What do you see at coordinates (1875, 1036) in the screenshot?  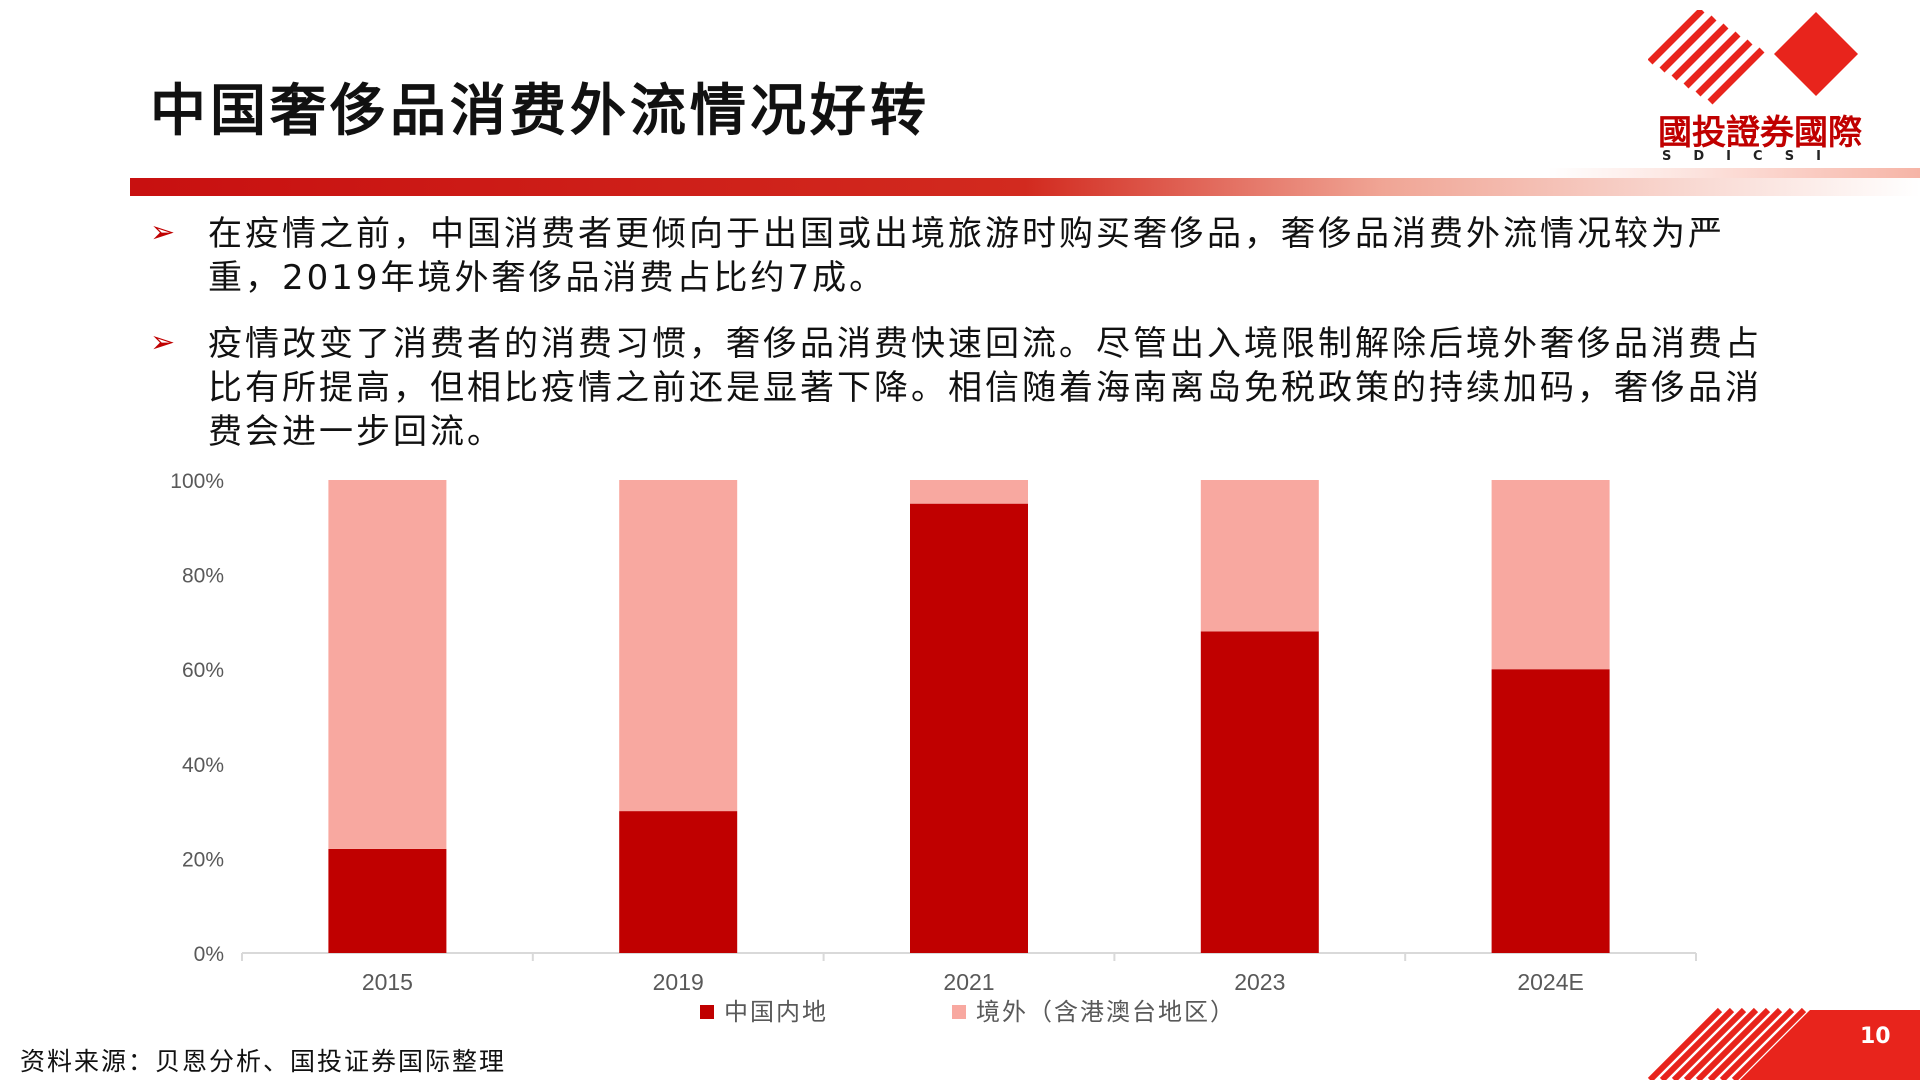 I see `page-number: 10` at bounding box center [1875, 1036].